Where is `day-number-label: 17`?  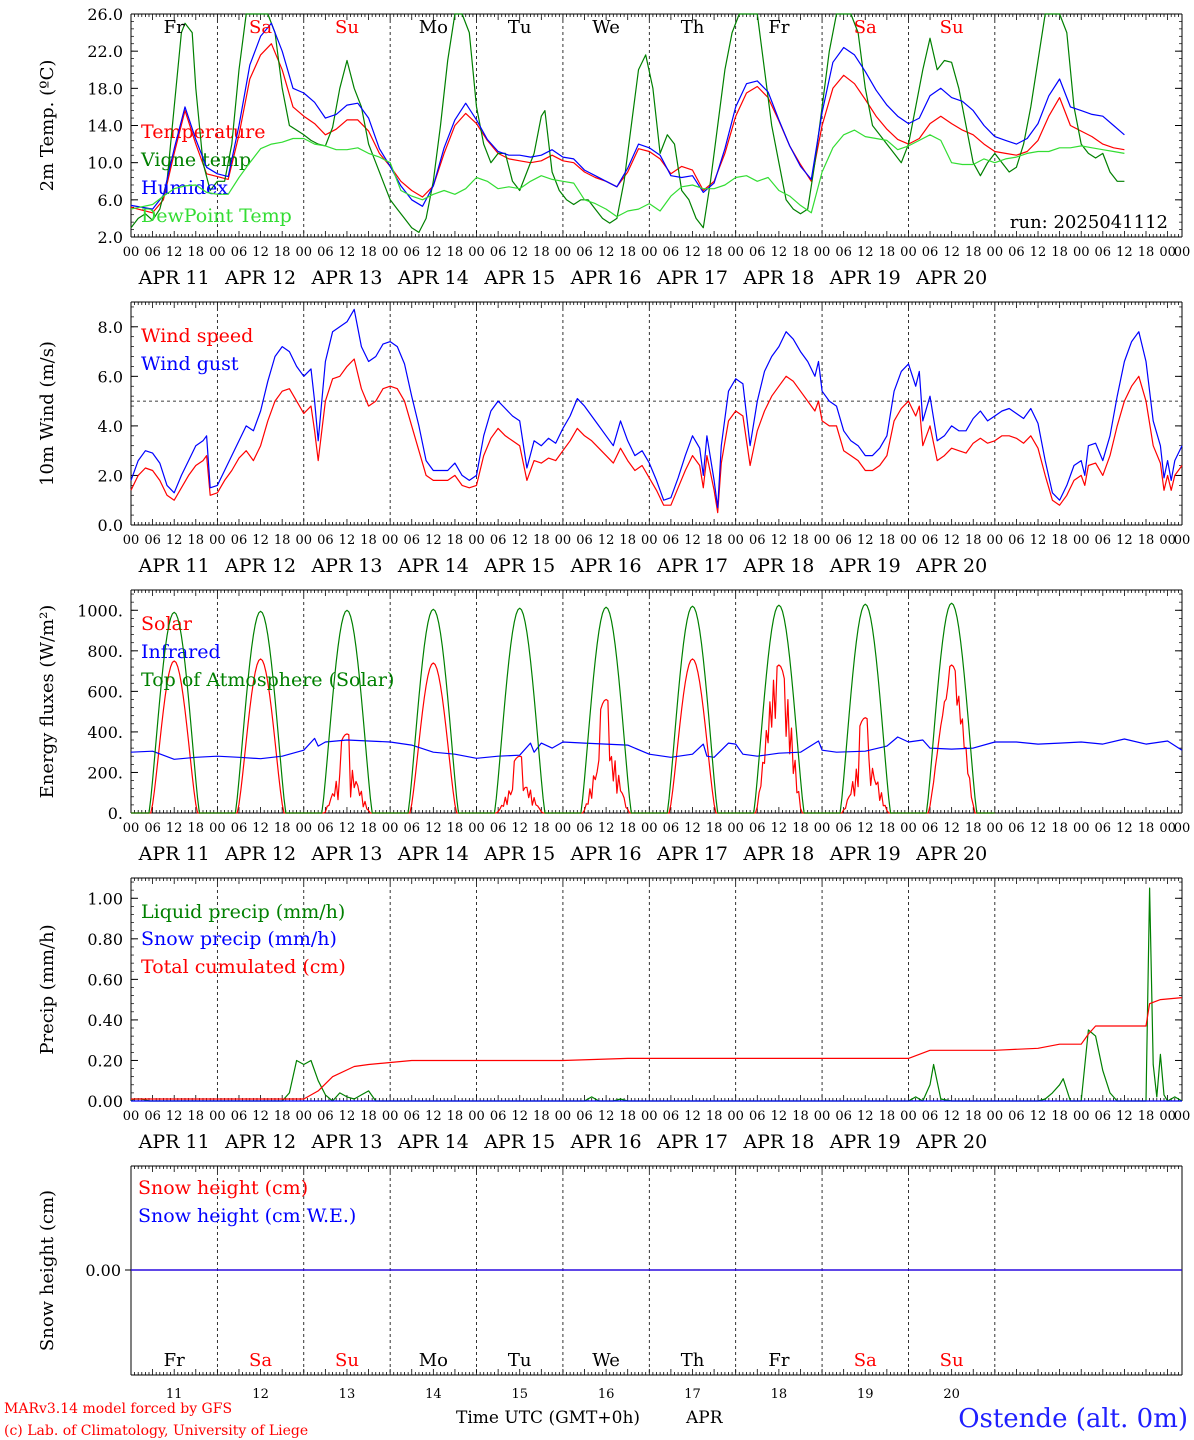 day-number-label: 17 is located at coordinates (692, 1394).